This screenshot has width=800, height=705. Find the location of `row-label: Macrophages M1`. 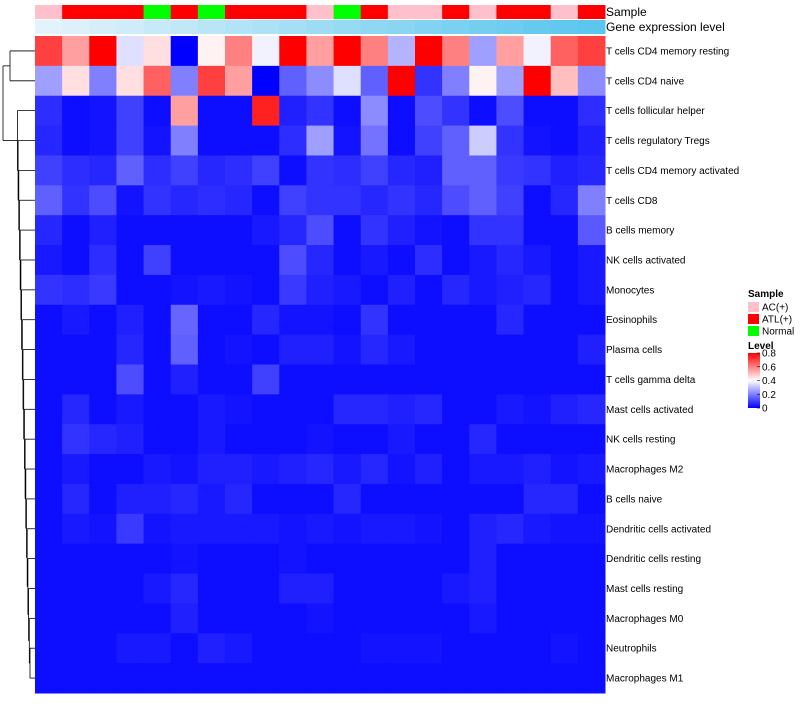

row-label: Macrophages M1 is located at coordinates (645, 679).